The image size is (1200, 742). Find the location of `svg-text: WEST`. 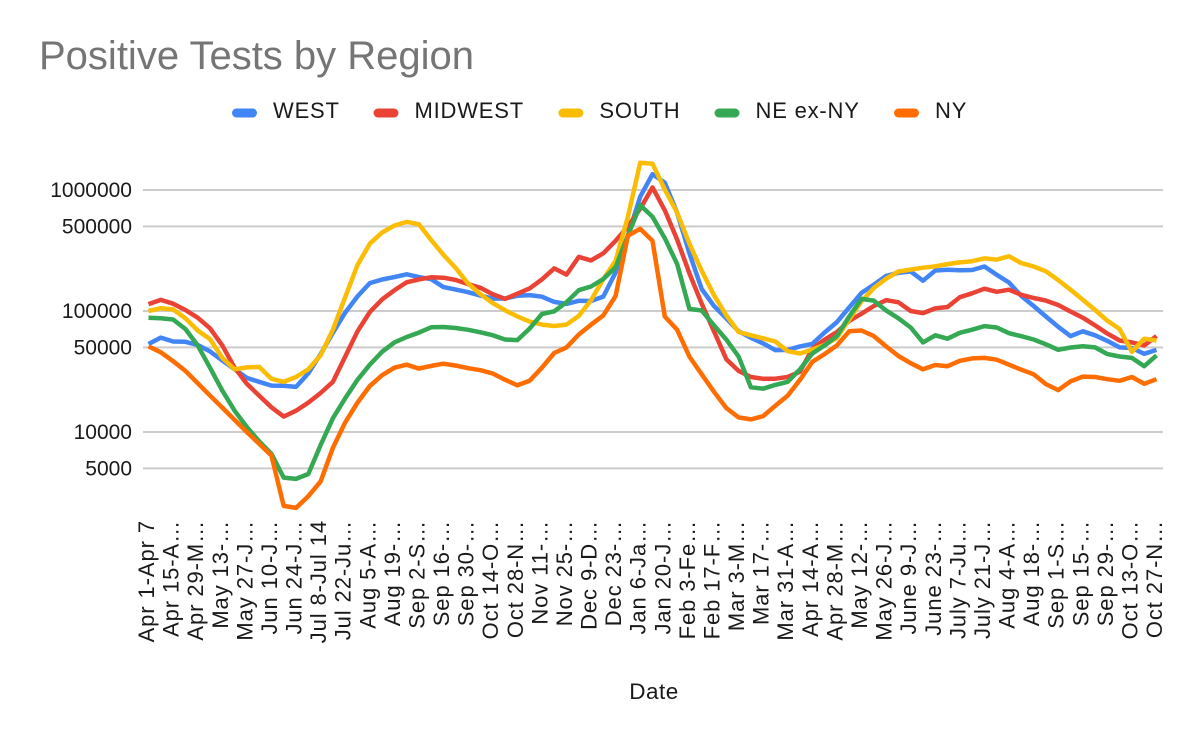

svg-text: WEST is located at coordinates (306, 110).